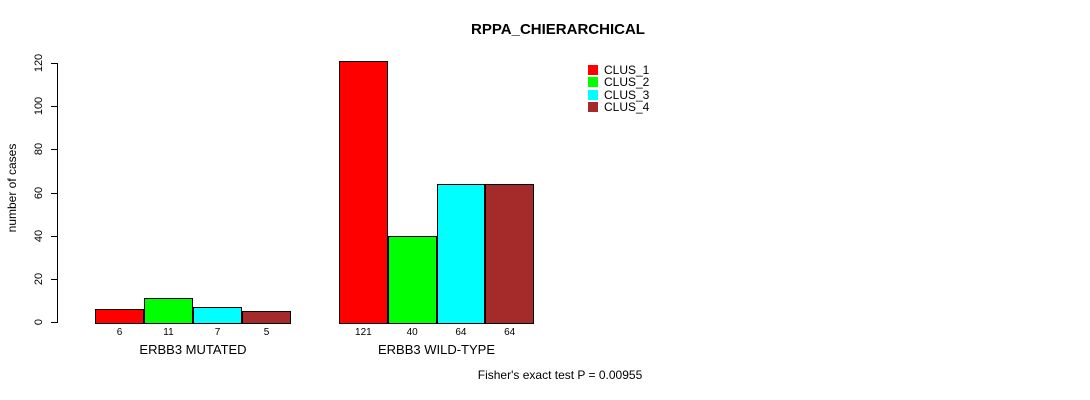 This screenshot has width=1090, height=400. I want to click on x-category-label: ERBB3 MUTATED, so click(193, 349).